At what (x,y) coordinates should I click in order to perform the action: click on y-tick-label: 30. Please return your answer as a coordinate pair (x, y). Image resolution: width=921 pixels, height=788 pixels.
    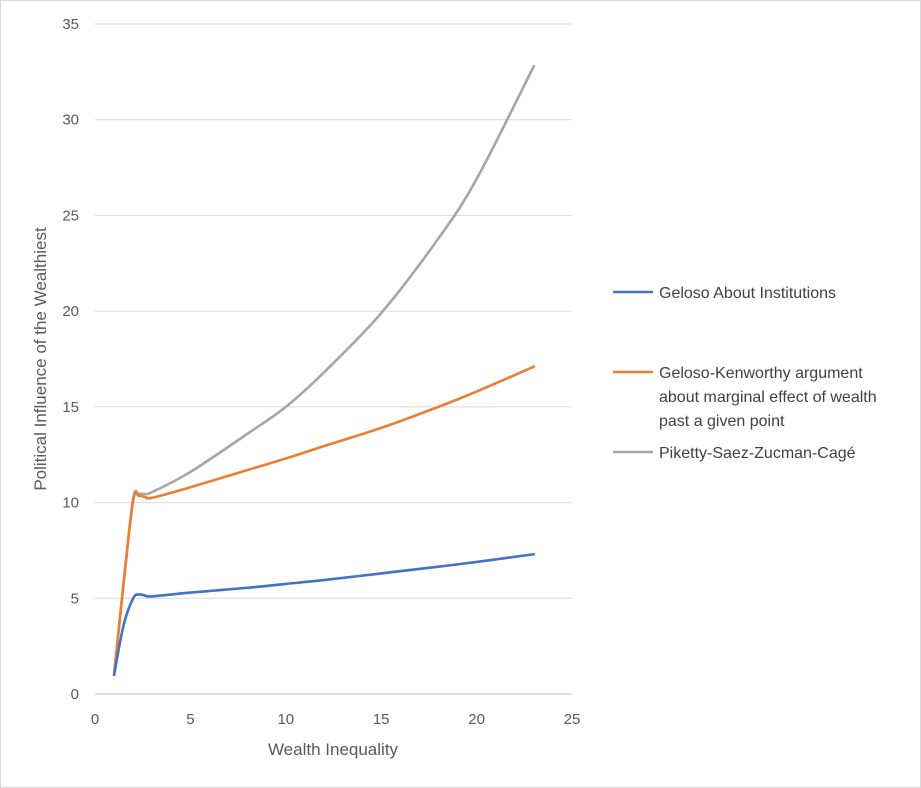
    Looking at the image, I should click on (70, 120).